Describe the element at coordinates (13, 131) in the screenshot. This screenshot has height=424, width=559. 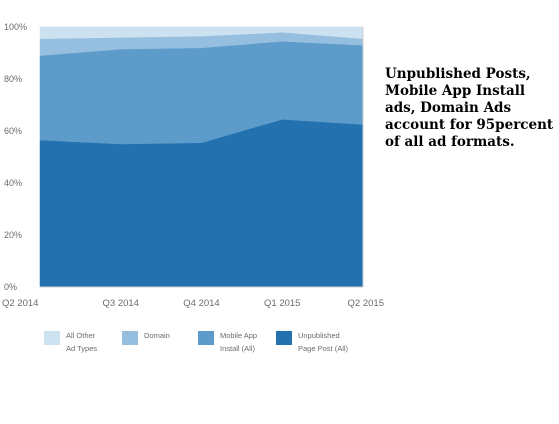
I see `y-tick-label: 60%` at that location.